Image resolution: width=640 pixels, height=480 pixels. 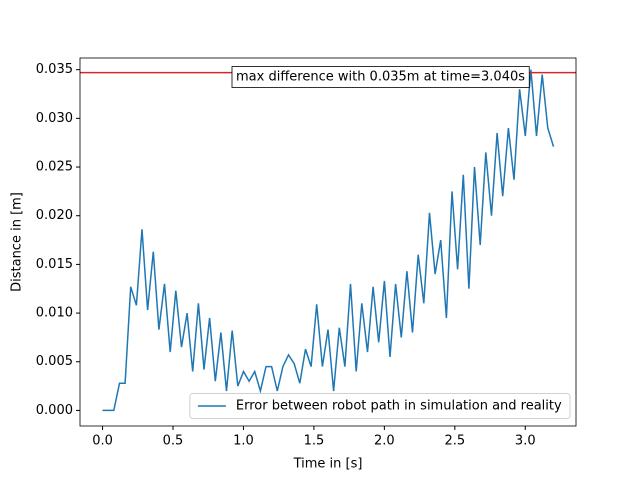 I want to click on y-tick-label: 0.000, so click(x=54, y=410).